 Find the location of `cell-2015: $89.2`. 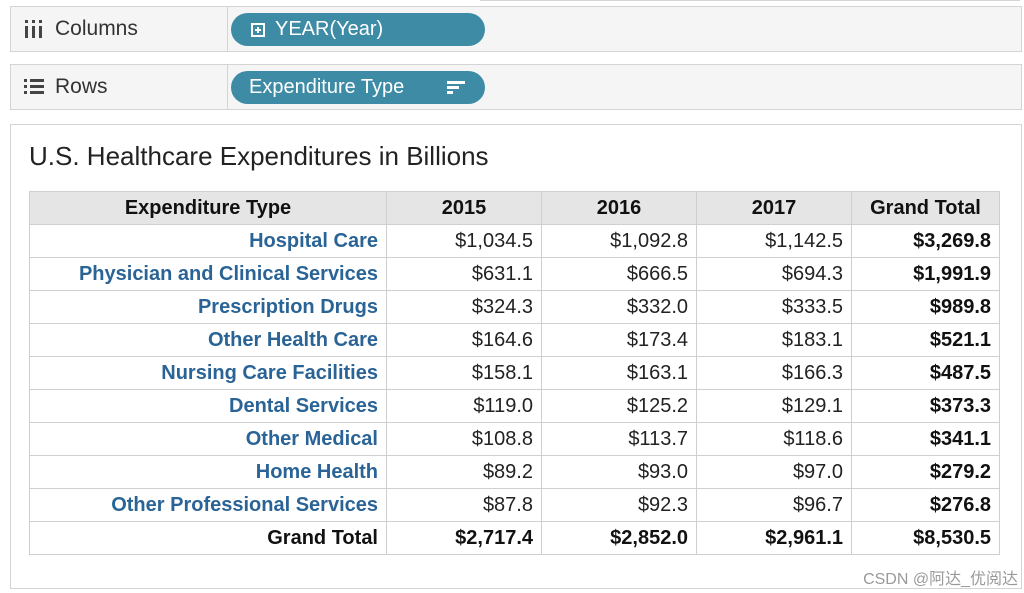

cell-2015: $89.2 is located at coordinates (464, 472).